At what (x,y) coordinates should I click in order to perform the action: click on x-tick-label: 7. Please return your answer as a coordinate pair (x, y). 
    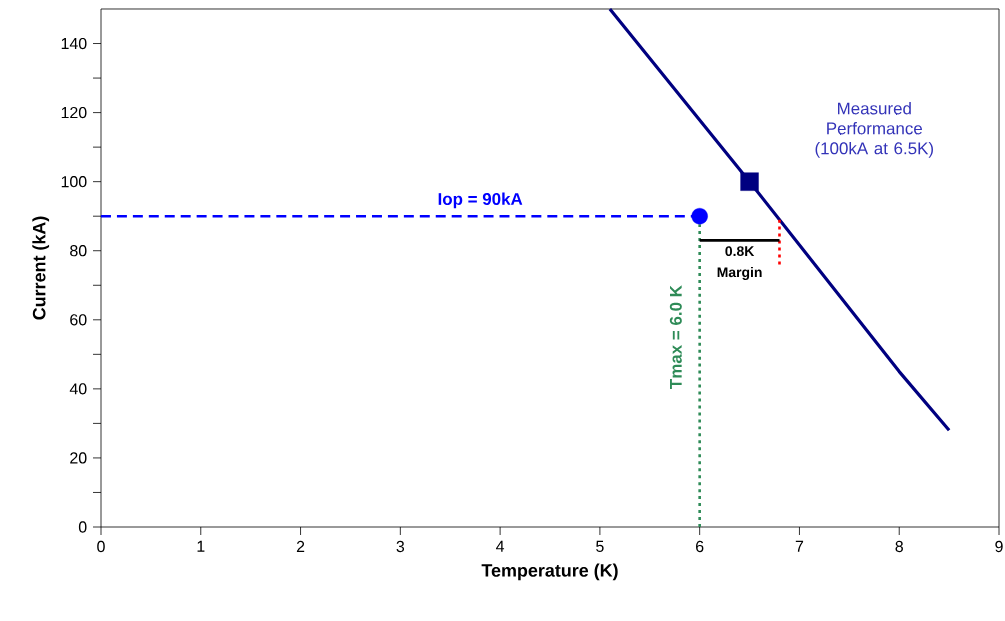
    Looking at the image, I should click on (799, 546).